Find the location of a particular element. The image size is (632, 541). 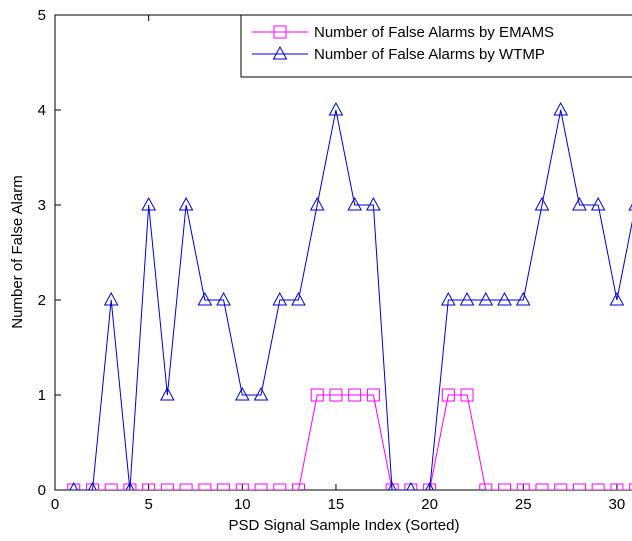

y-axis-label: Number of False Alarm is located at coordinates (17, 251).